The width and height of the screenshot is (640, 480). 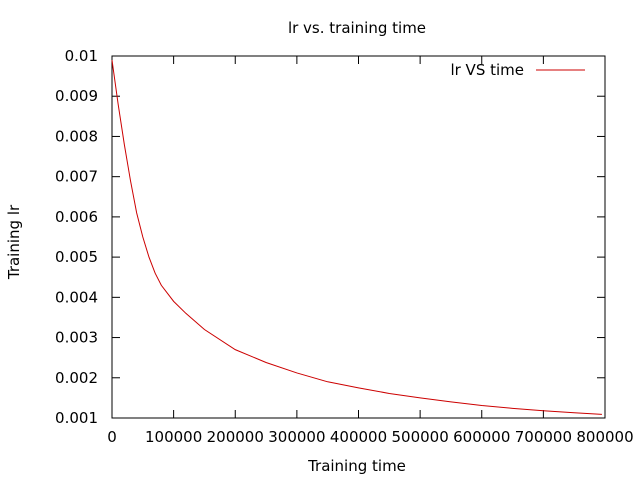 I want to click on y-tick-label: 0.01, so click(x=81, y=56).